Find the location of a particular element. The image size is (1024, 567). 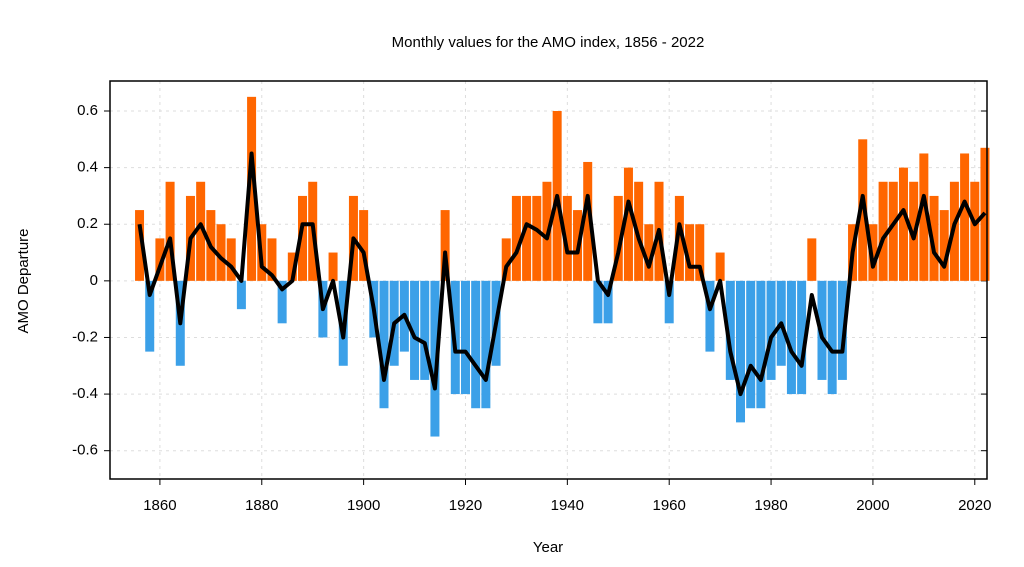

x-tick-label: 1860 is located at coordinates (159, 505).